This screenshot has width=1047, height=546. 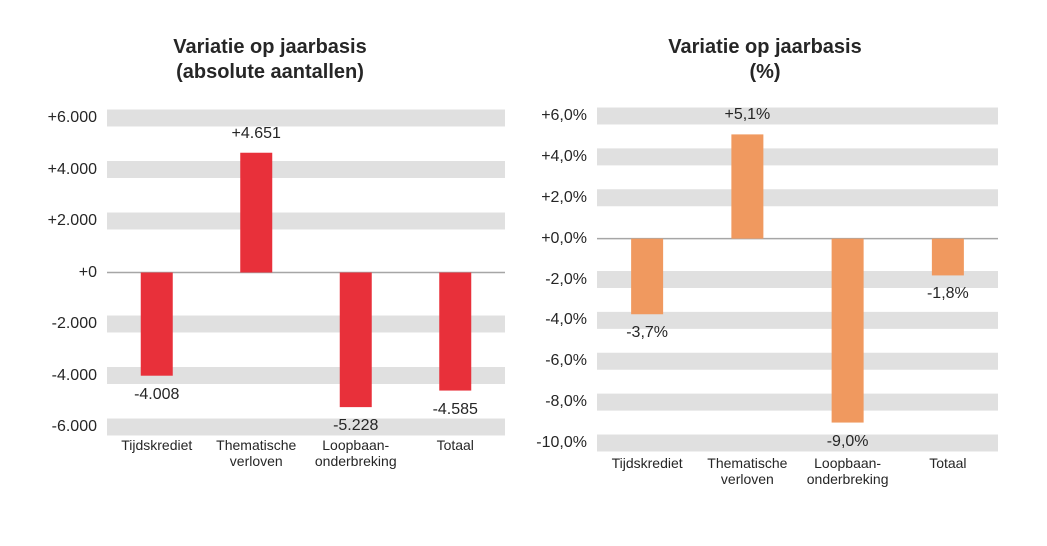 I want to click on y-tick-label: +0, so click(x=87, y=272).